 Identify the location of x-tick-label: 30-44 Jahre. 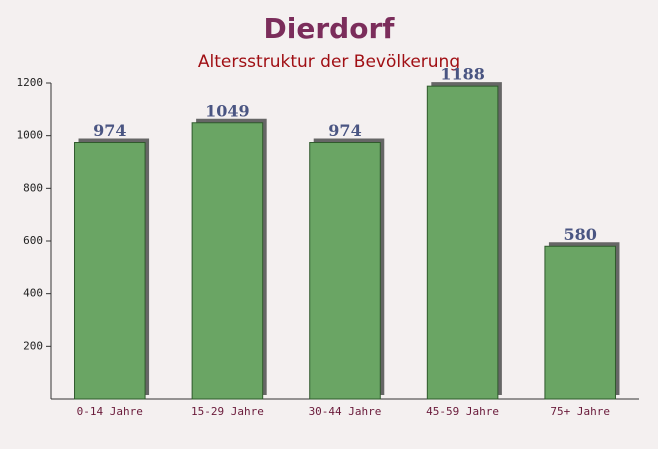
(345, 411).